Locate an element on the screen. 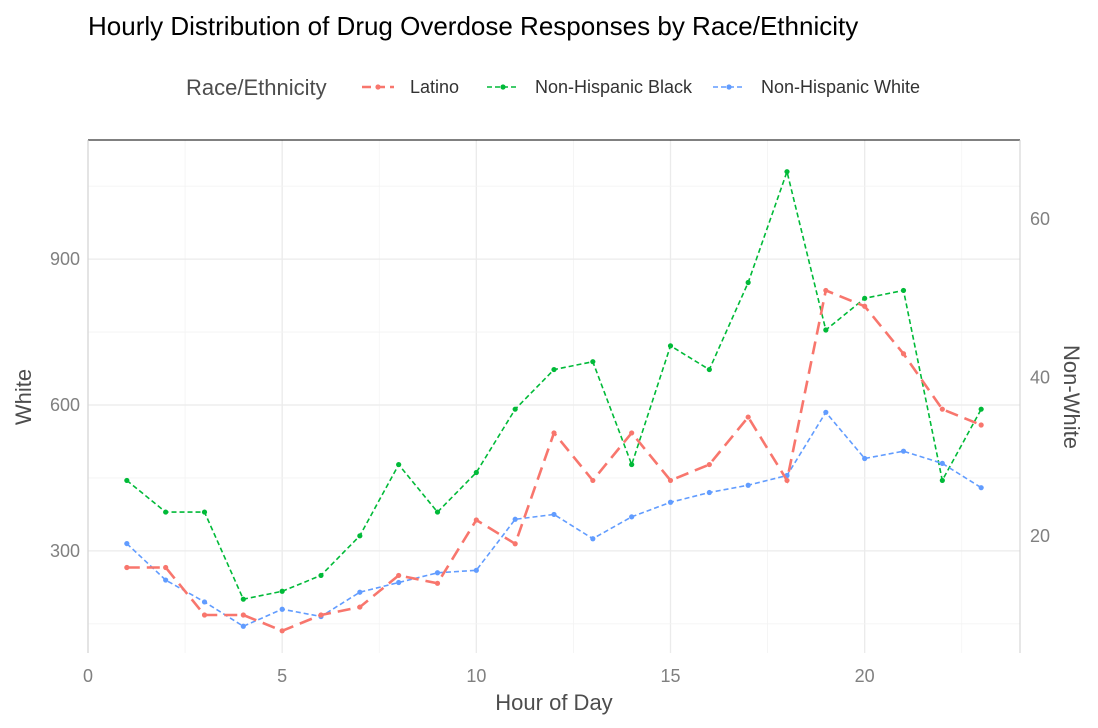 Image resolution: width=1098 pixels, height=728 pixels. legend-item-non-hispanic-black: Non-Hispanic Black is located at coordinates (590, 87).